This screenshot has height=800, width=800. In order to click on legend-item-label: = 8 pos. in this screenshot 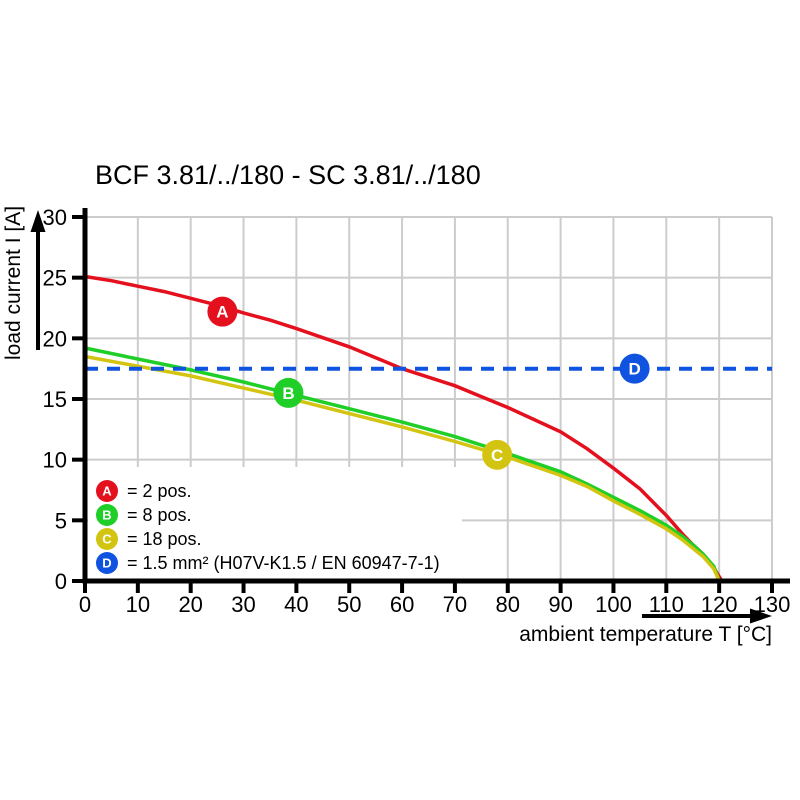, I will do `click(159, 515)`.